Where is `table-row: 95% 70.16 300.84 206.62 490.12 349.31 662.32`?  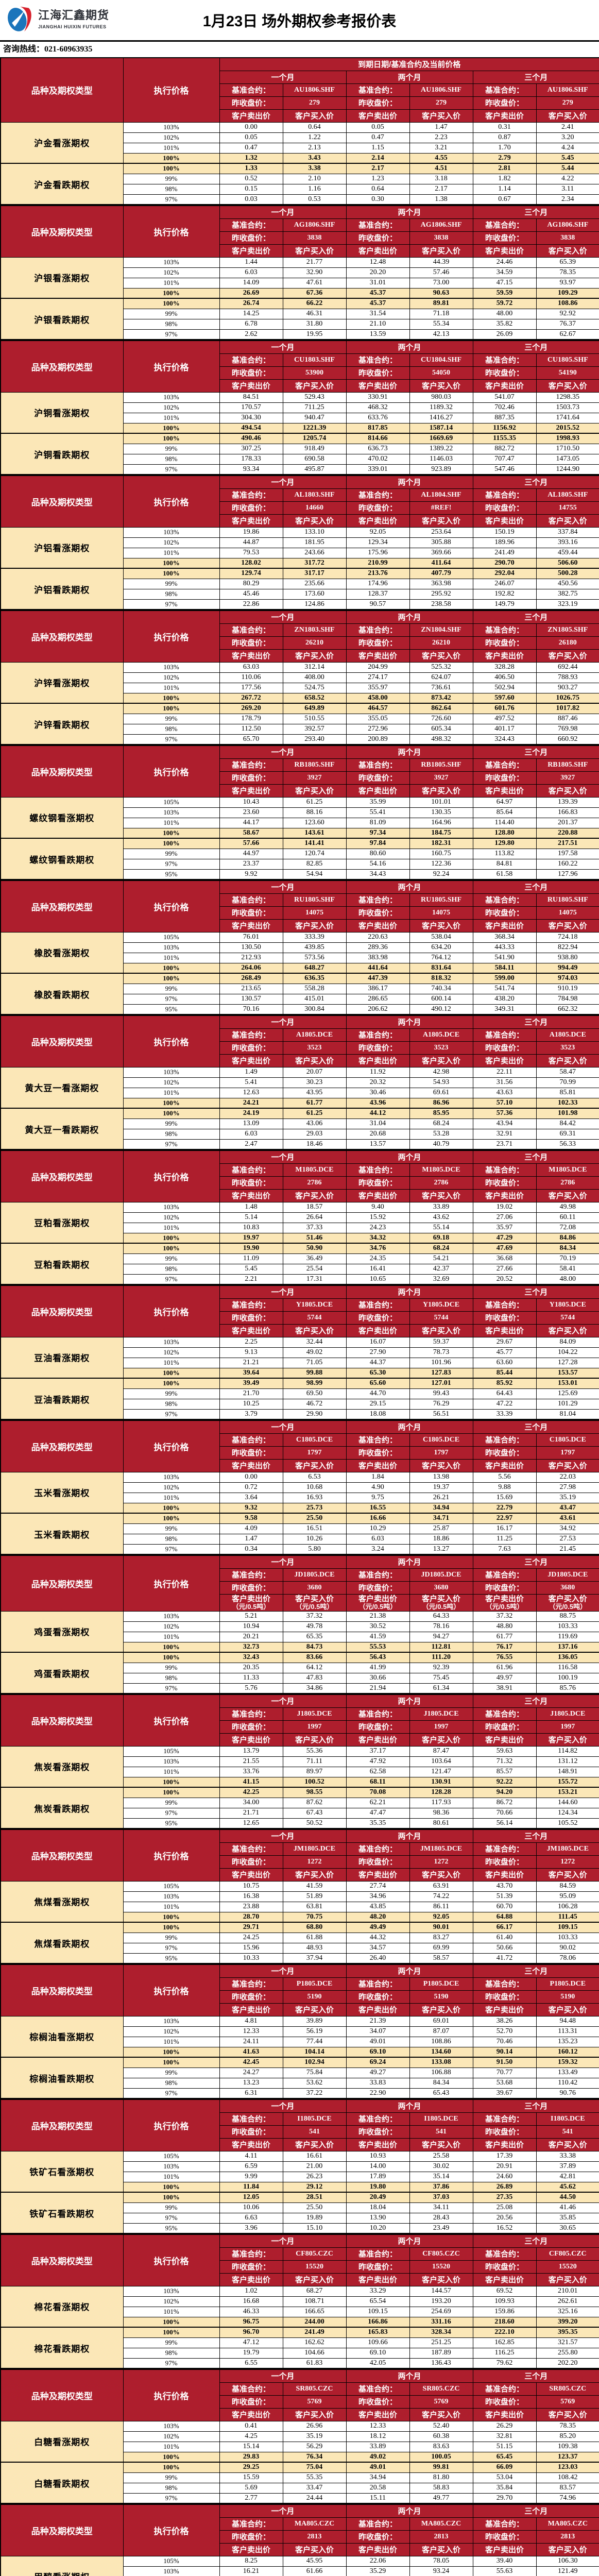 table-row: 95% 70.16 300.84 206.62 490.12 349.31 662.32 is located at coordinates (300, 1009).